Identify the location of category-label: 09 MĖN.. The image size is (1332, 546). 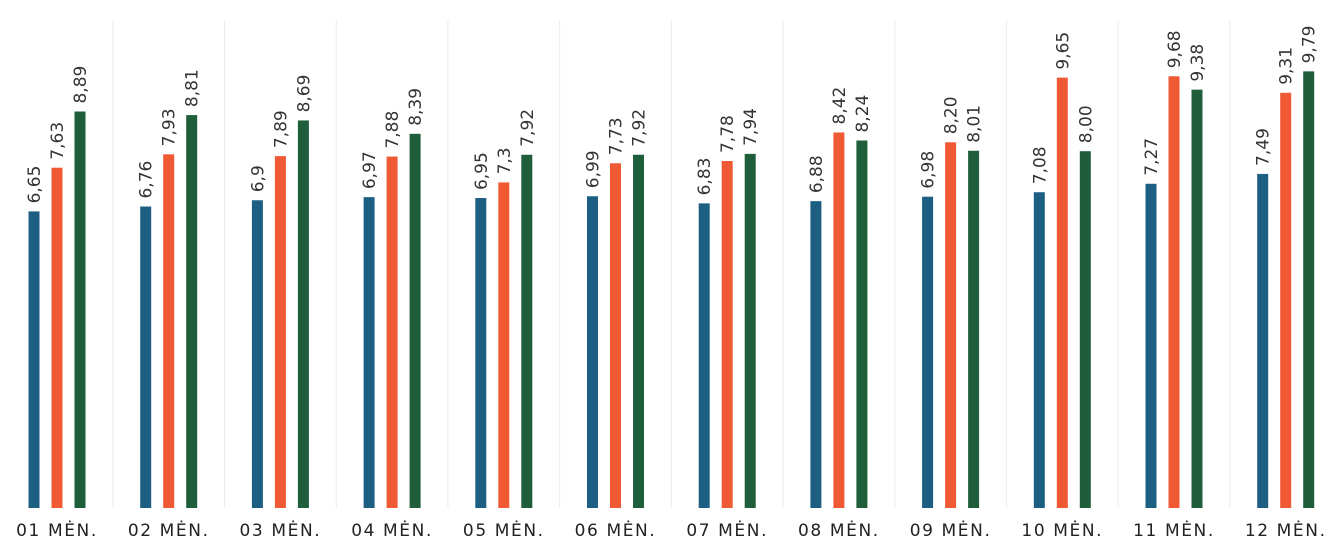
(951, 530).